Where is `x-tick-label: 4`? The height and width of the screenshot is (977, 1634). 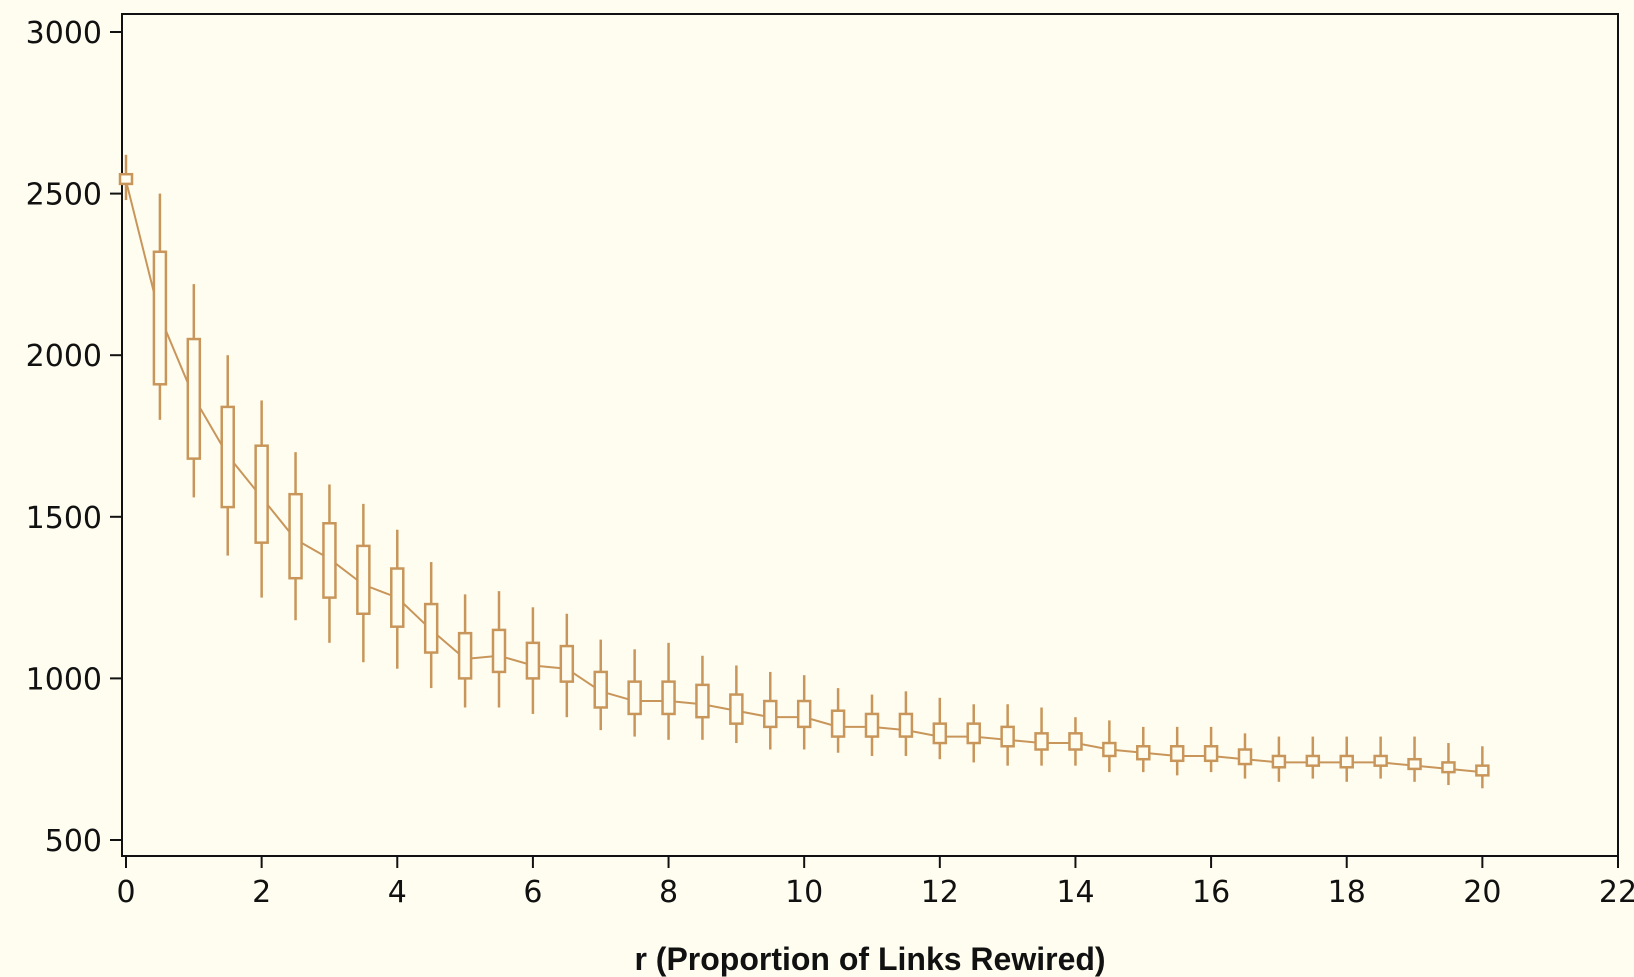
x-tick-label: 4 is located at coordinates (397, 892).